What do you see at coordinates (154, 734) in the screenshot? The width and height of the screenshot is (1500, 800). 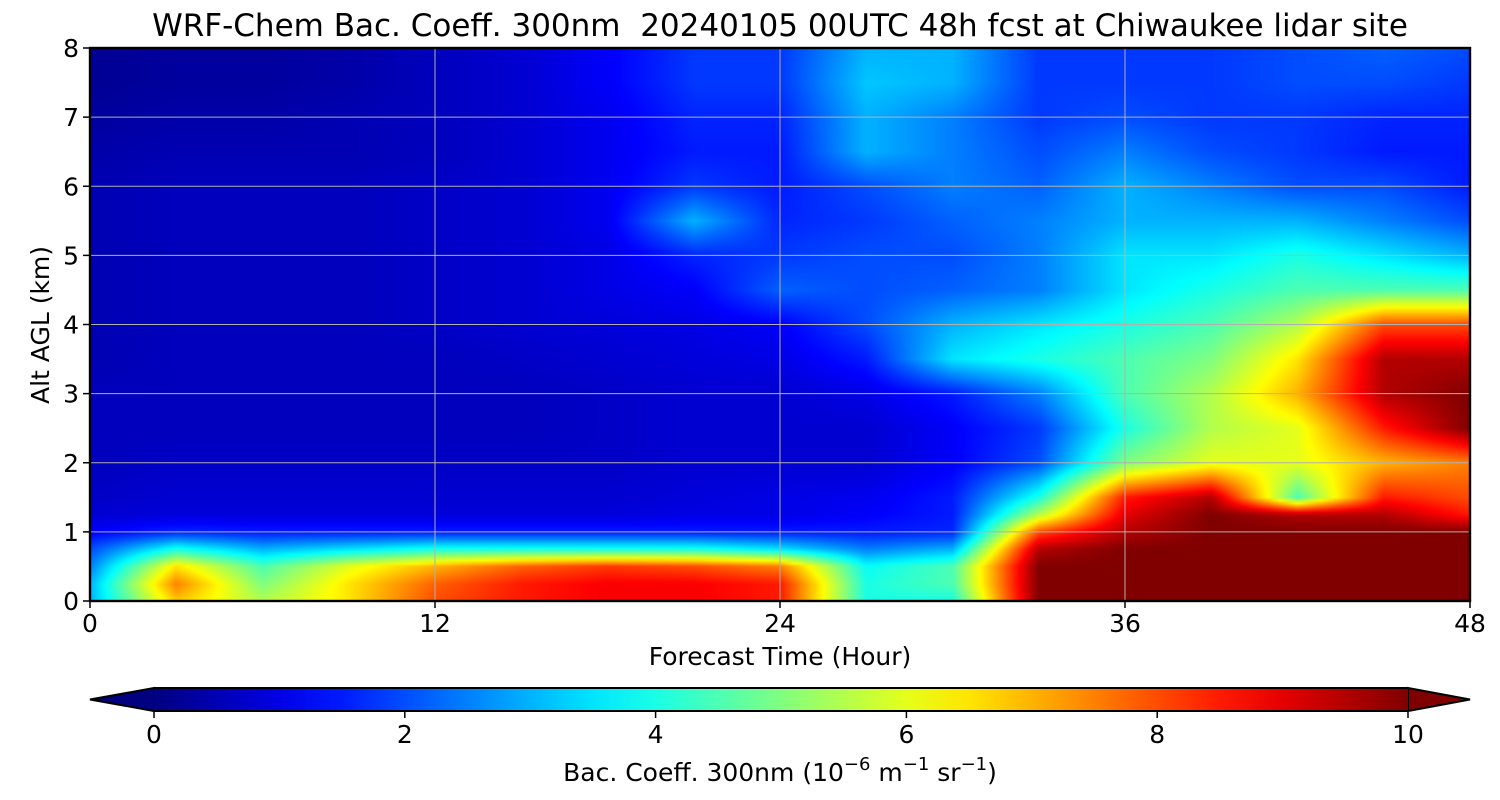 I see `colorbar-tick-label: 0` at bounding box center [154, 734].